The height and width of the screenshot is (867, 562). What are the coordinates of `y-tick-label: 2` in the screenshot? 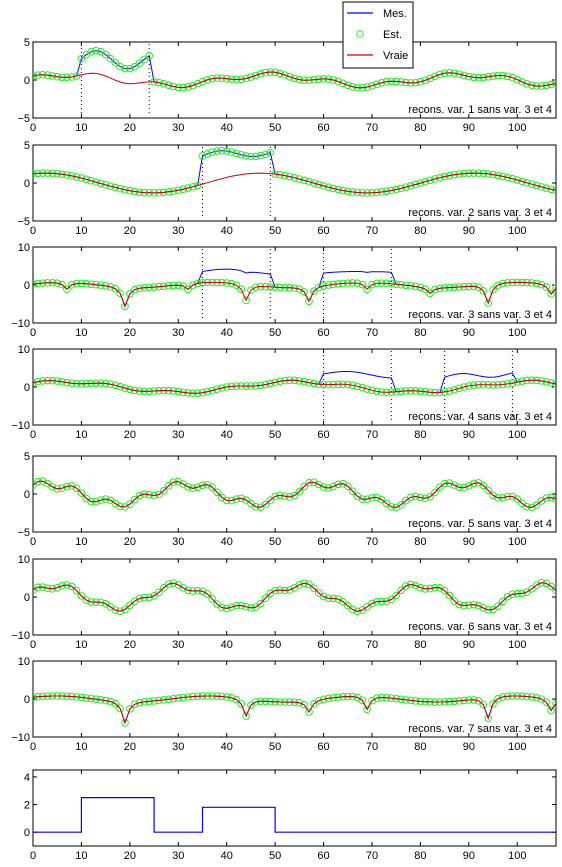 It's located at (27, 806).